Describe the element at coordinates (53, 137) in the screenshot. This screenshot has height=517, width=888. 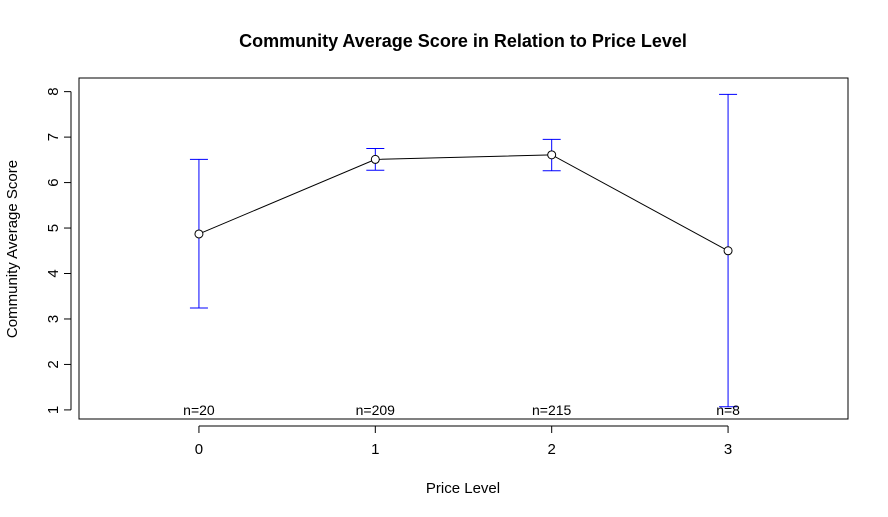
I see `y-tick-label: 7` at that location.